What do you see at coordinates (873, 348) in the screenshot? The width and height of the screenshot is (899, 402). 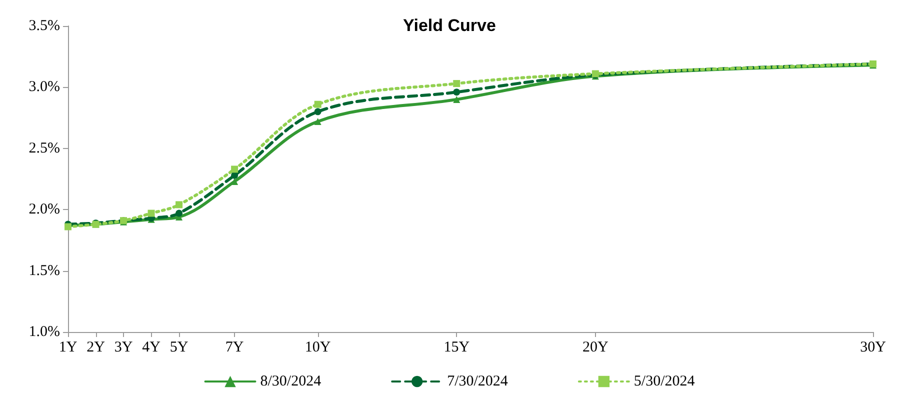 I see `x-tick-label: 30Y` at bounding box center [873, 348].